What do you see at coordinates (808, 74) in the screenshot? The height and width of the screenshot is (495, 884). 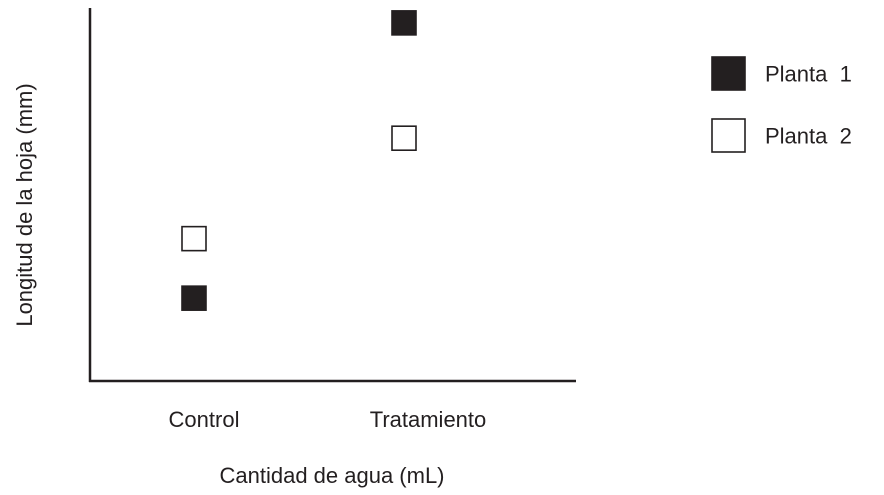 I see `legend-label-1: Planta 1` at bounding box center [808, 74].